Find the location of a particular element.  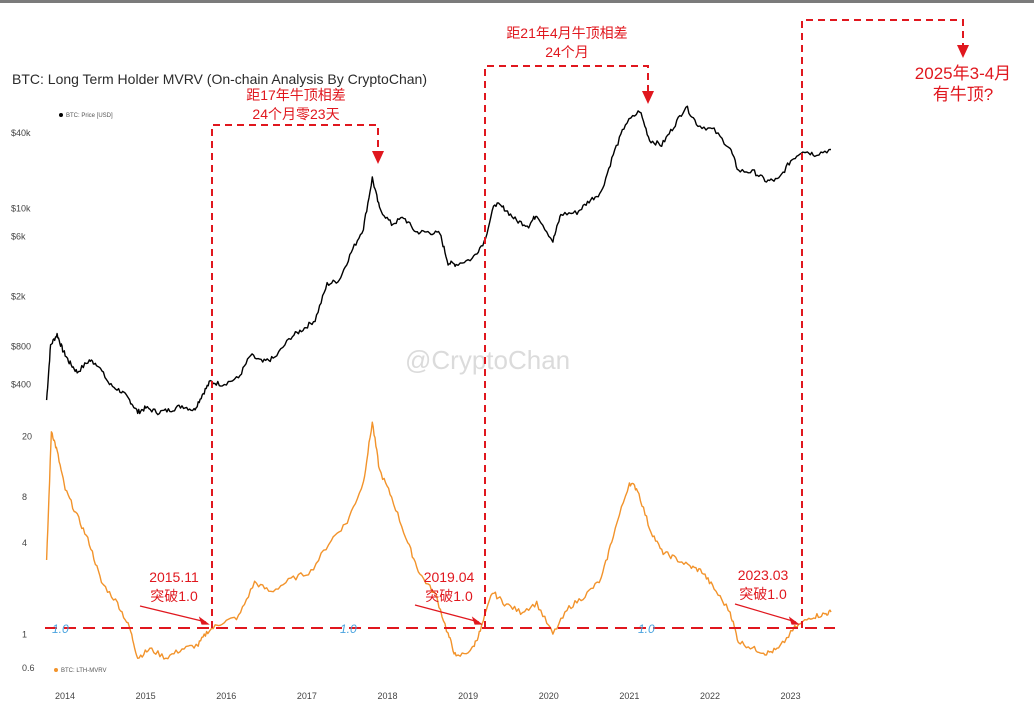

price-tick-5: $400 is located at coordinates (21, 384).